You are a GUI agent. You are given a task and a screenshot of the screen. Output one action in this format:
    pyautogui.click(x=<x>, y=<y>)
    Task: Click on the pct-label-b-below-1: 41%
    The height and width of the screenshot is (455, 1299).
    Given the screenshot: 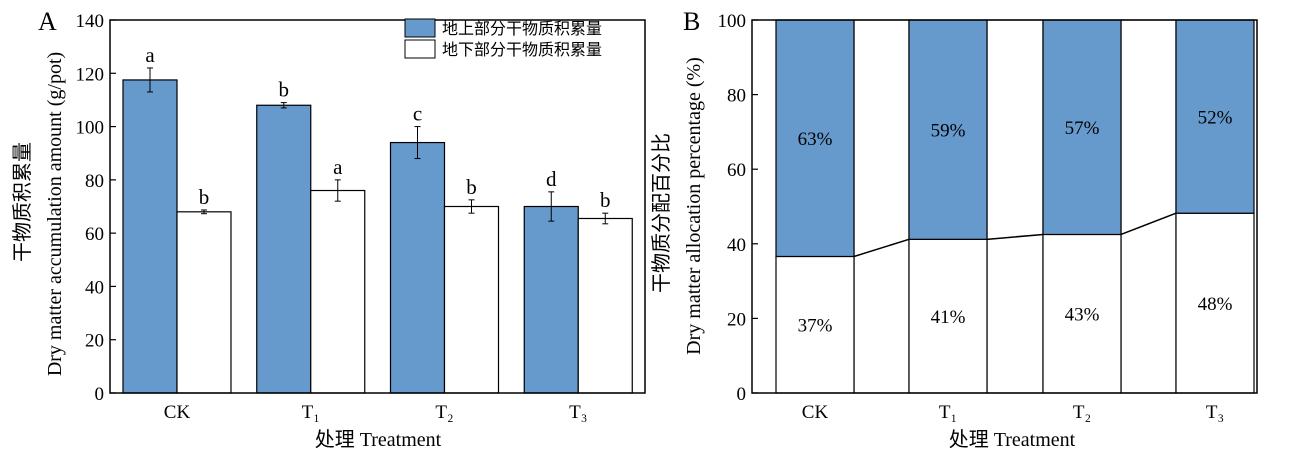 What is the action you would take?
    pyautogui.click(x=948, y=317)
    